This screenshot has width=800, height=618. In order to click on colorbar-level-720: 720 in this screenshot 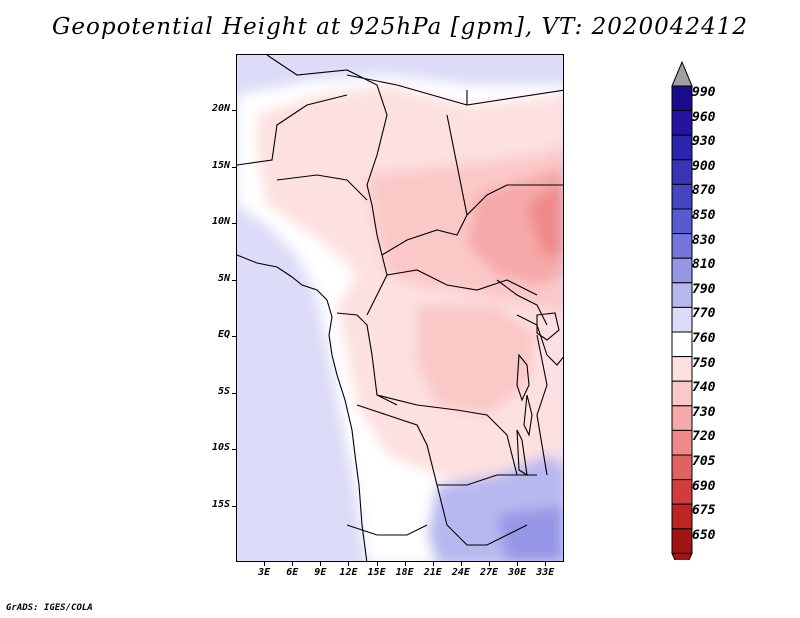, I will do `click(704, 437)`.